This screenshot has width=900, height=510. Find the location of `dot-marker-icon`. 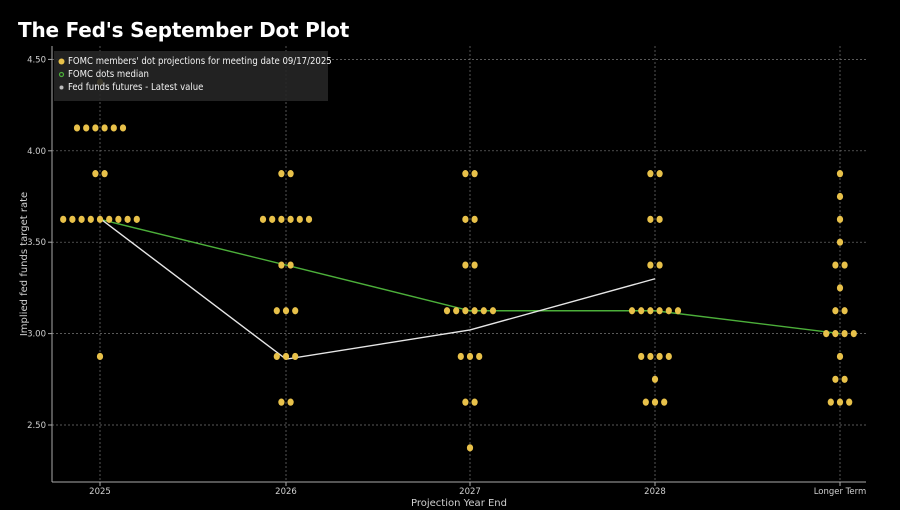

dot-marker-icon is located at coordinates (61, 61).